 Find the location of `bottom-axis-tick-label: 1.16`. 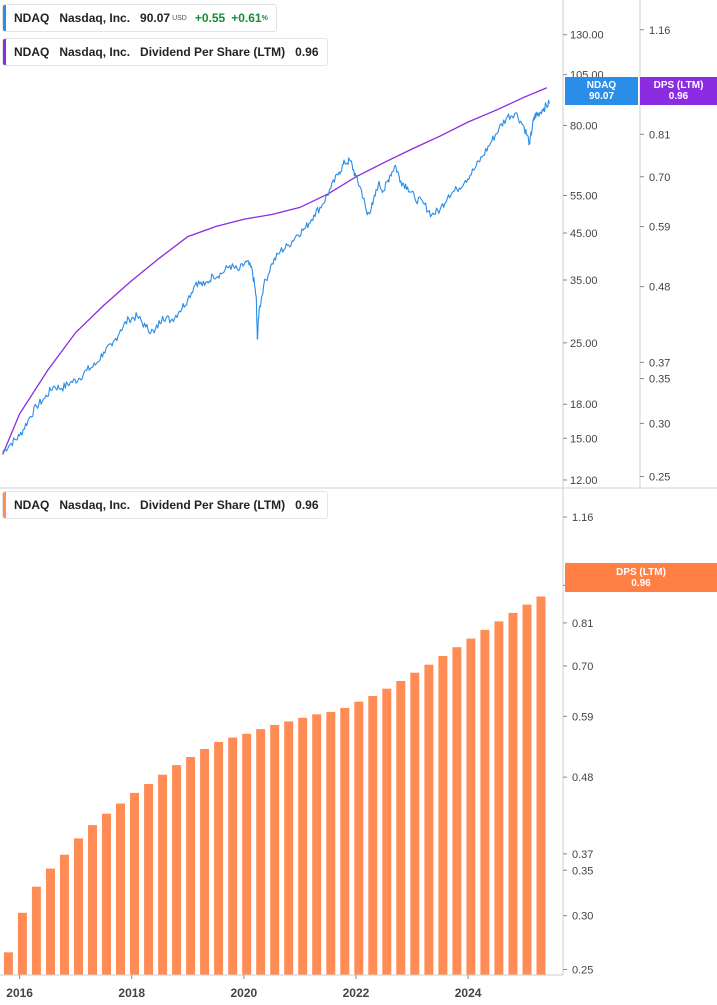

bottom-axis-tick-label: 1.16 is located at coordinates (582, 518).